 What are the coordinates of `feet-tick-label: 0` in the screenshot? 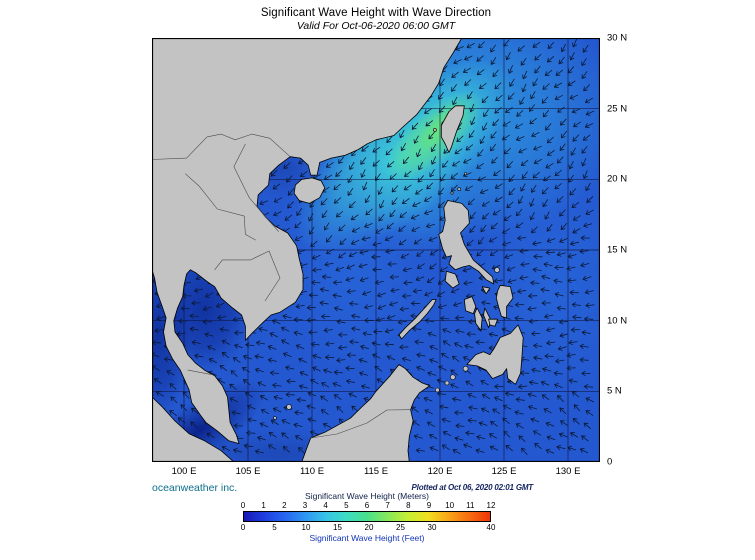 It's located at (243, 527).